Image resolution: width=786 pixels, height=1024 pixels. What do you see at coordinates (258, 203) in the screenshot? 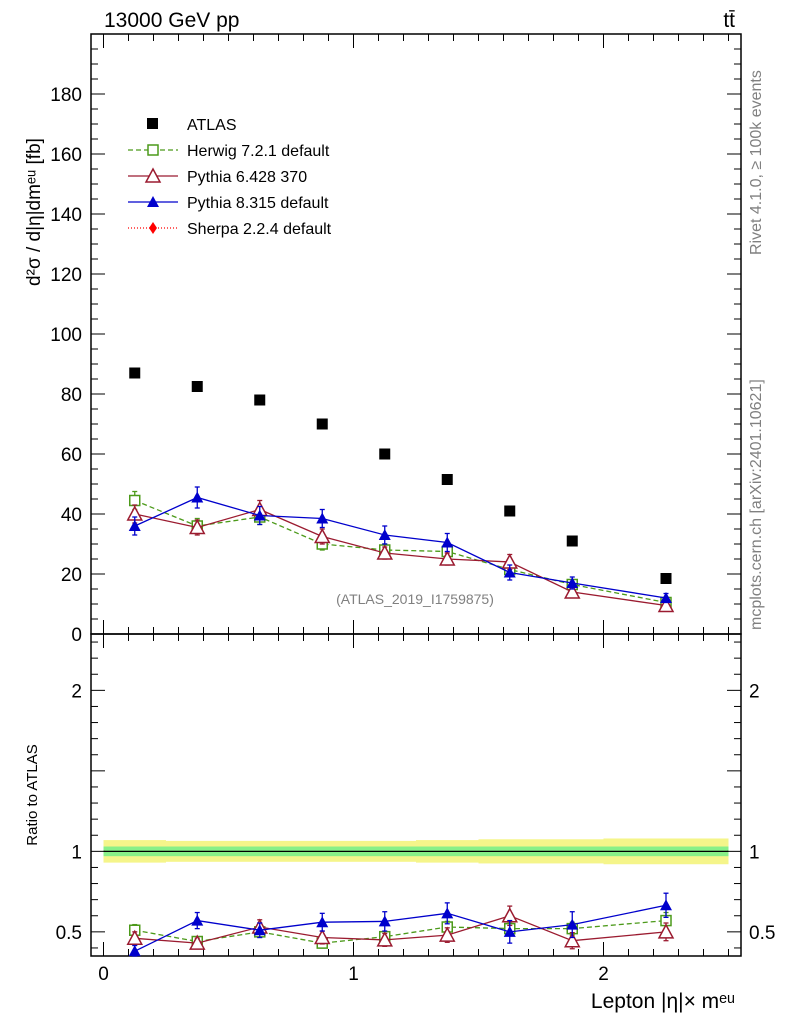
I see `legend-label-pythia8: Pythia 8.315 default` at bounding box center [258, 203].